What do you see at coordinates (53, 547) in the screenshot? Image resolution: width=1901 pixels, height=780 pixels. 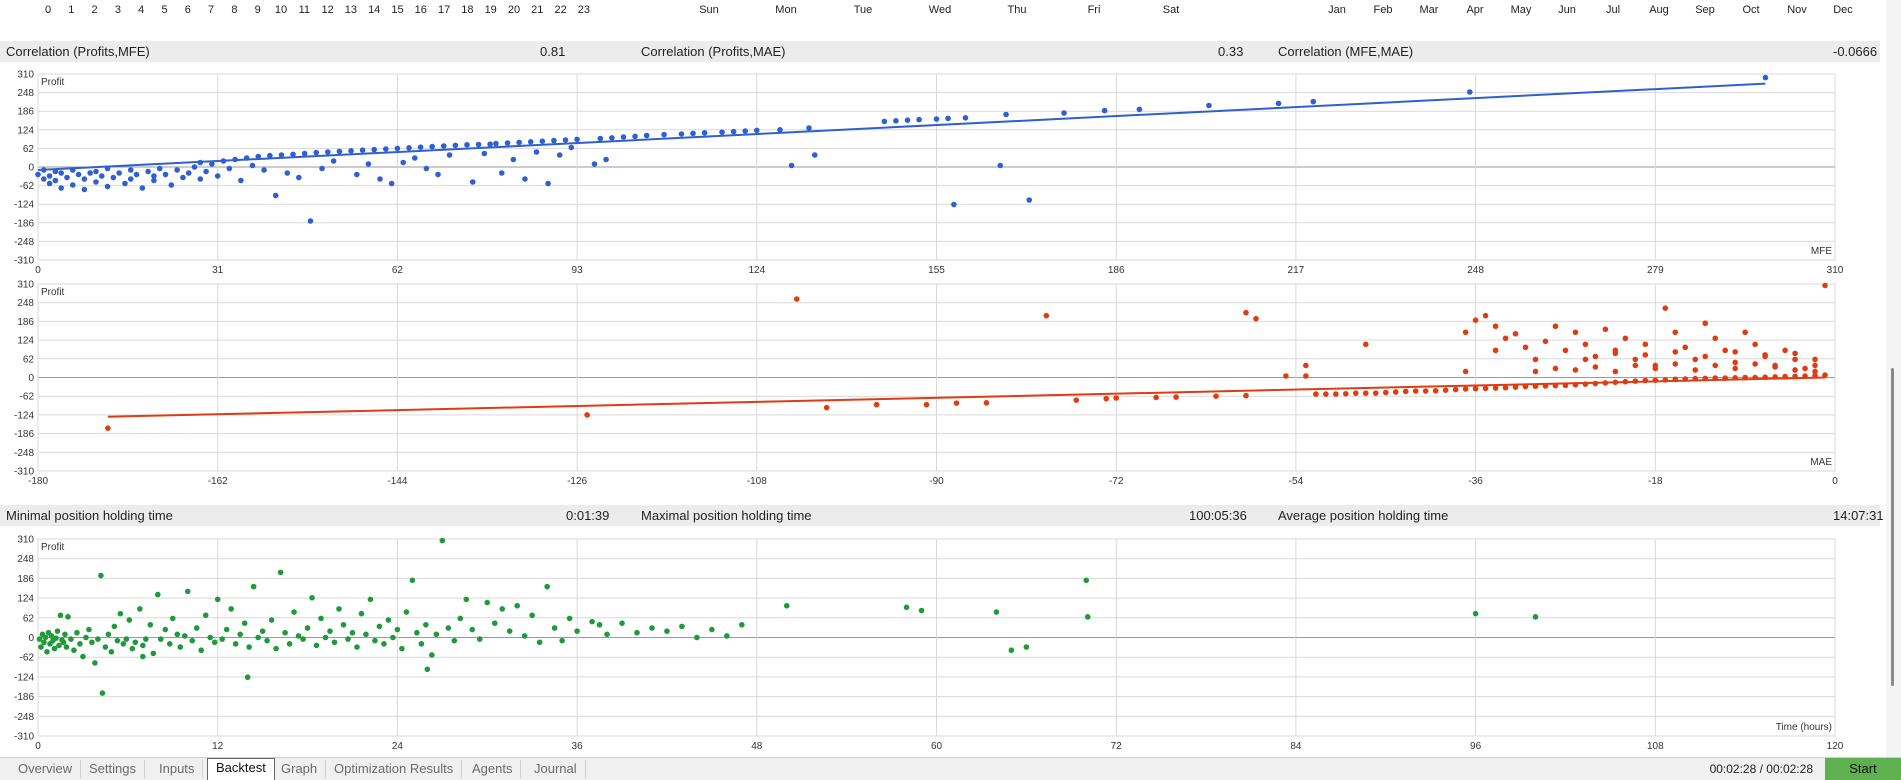 I see `y-axis-label: Profit` at bounding box center [53, 547].